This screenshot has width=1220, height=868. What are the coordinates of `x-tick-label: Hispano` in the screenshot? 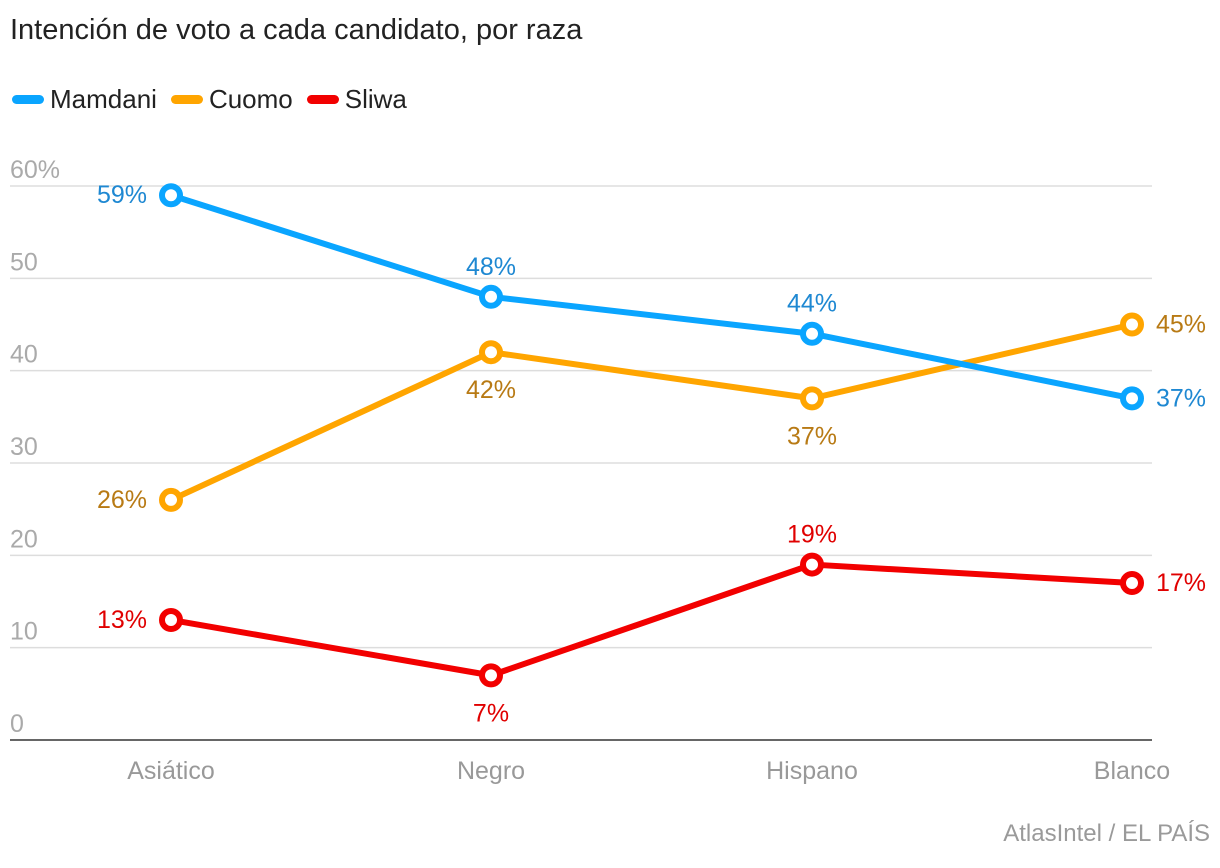 It's located at (812, 771).